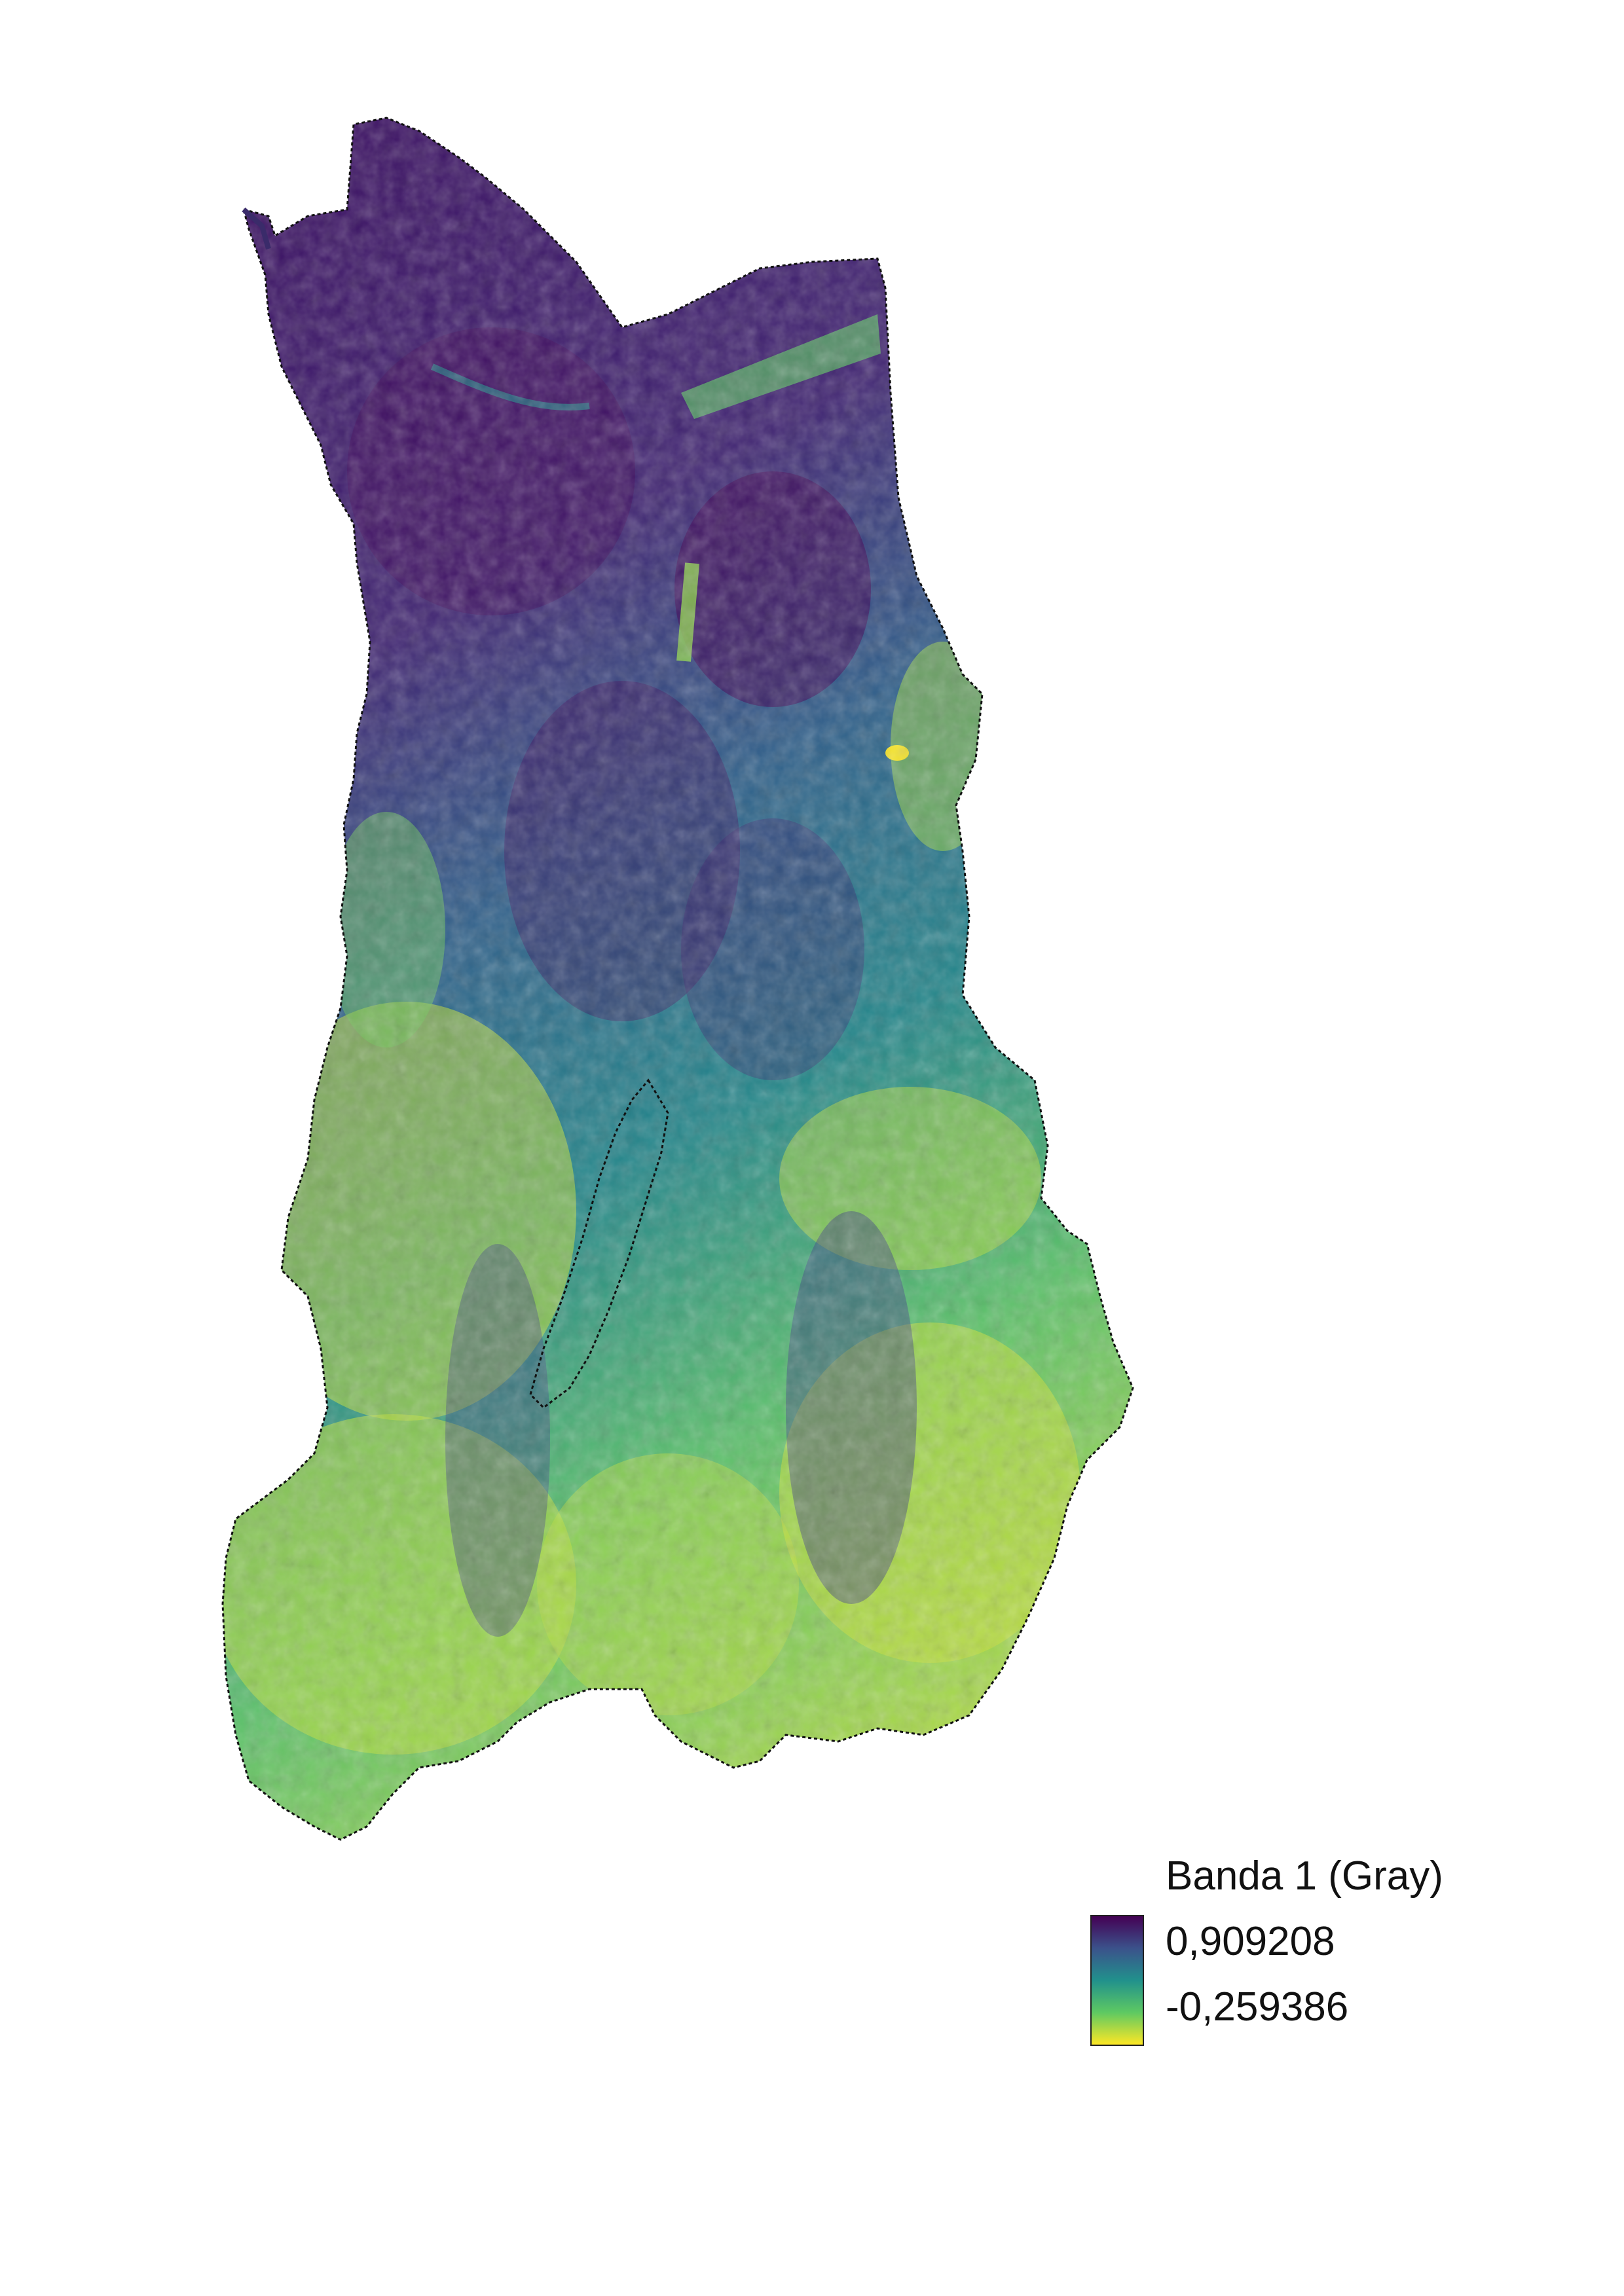  Describe the element at coordinates (1257, 2007) in the screenshot. I see `legend-min-label: -0,259386` at that location.